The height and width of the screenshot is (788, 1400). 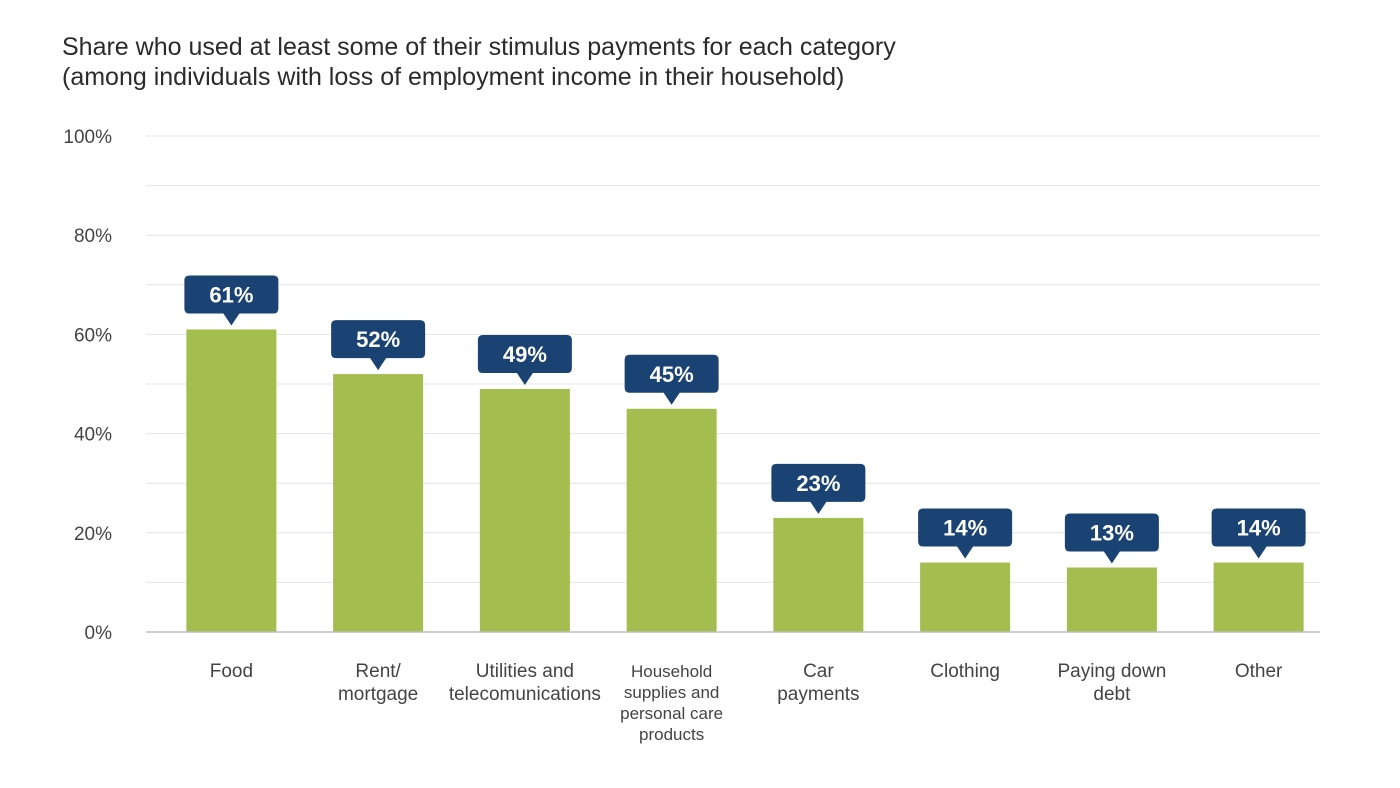 What do you see at coordinates (818, 483) in the screenshot?
I see `data-label: 23%` at bounding box center [818, 483].